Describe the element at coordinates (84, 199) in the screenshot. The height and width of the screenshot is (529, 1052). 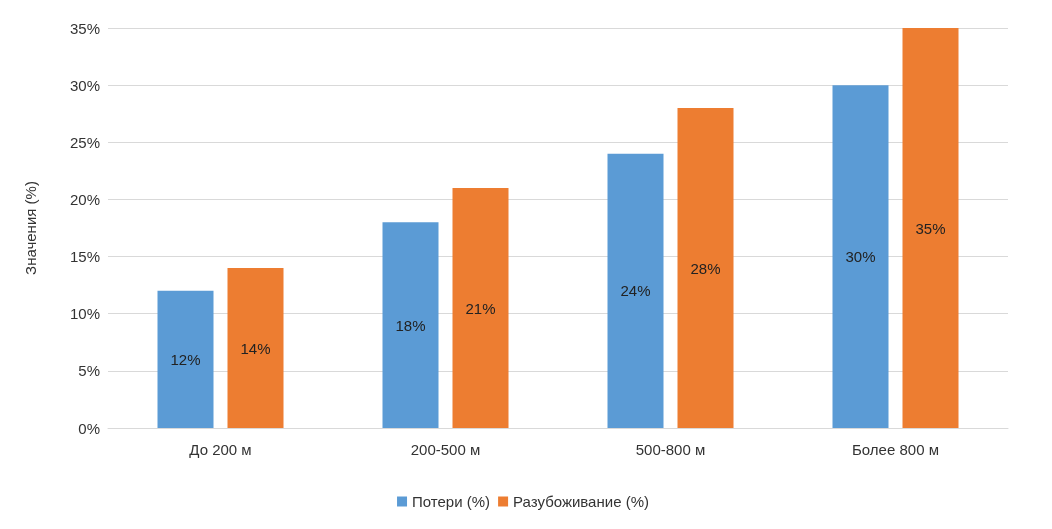
I see `y-tick-label: 20%` at that location.